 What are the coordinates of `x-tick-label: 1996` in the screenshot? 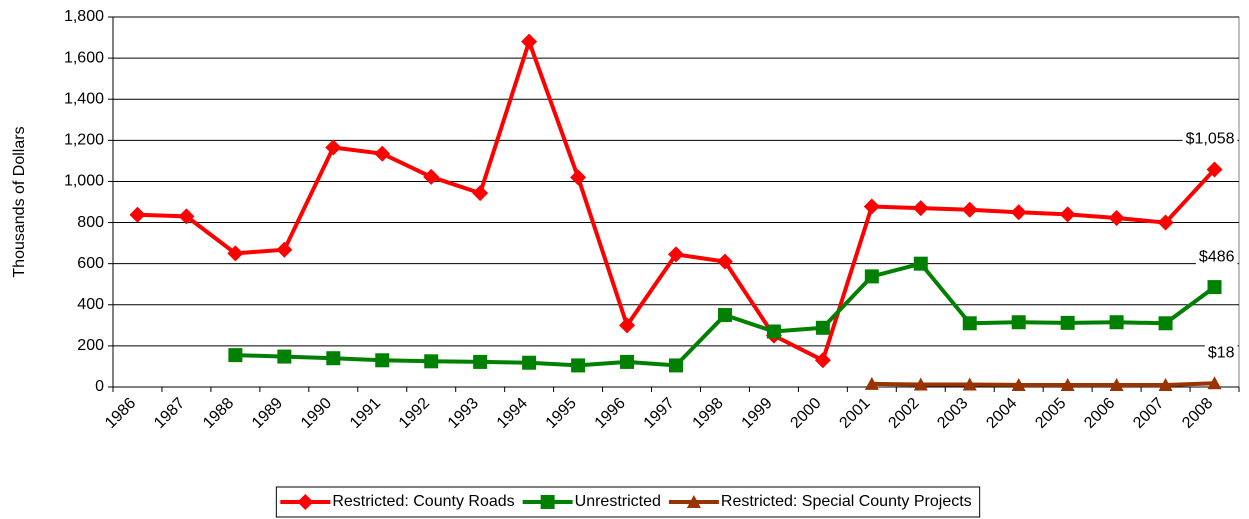 It's located at (610, 413).